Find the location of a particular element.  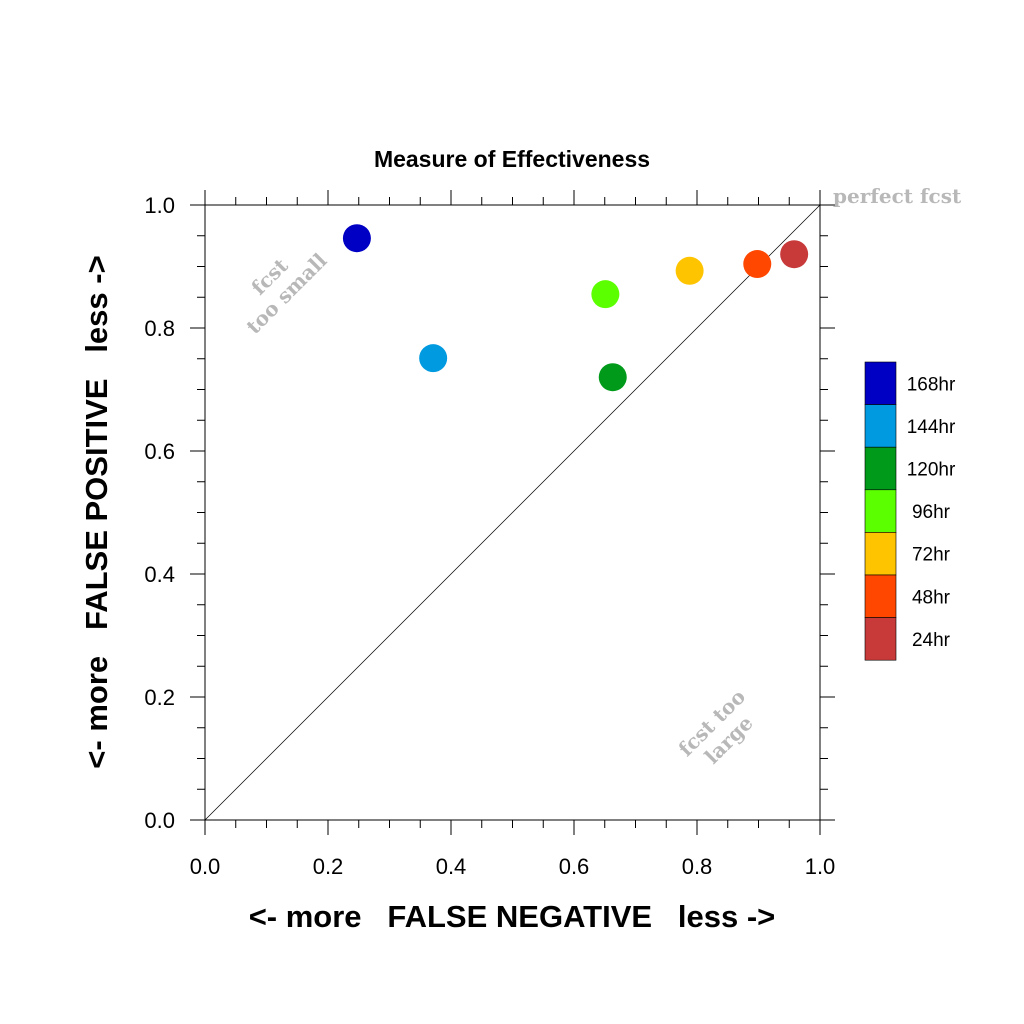

x-tick-label: 1.0 is located at coordinates (820, 866).